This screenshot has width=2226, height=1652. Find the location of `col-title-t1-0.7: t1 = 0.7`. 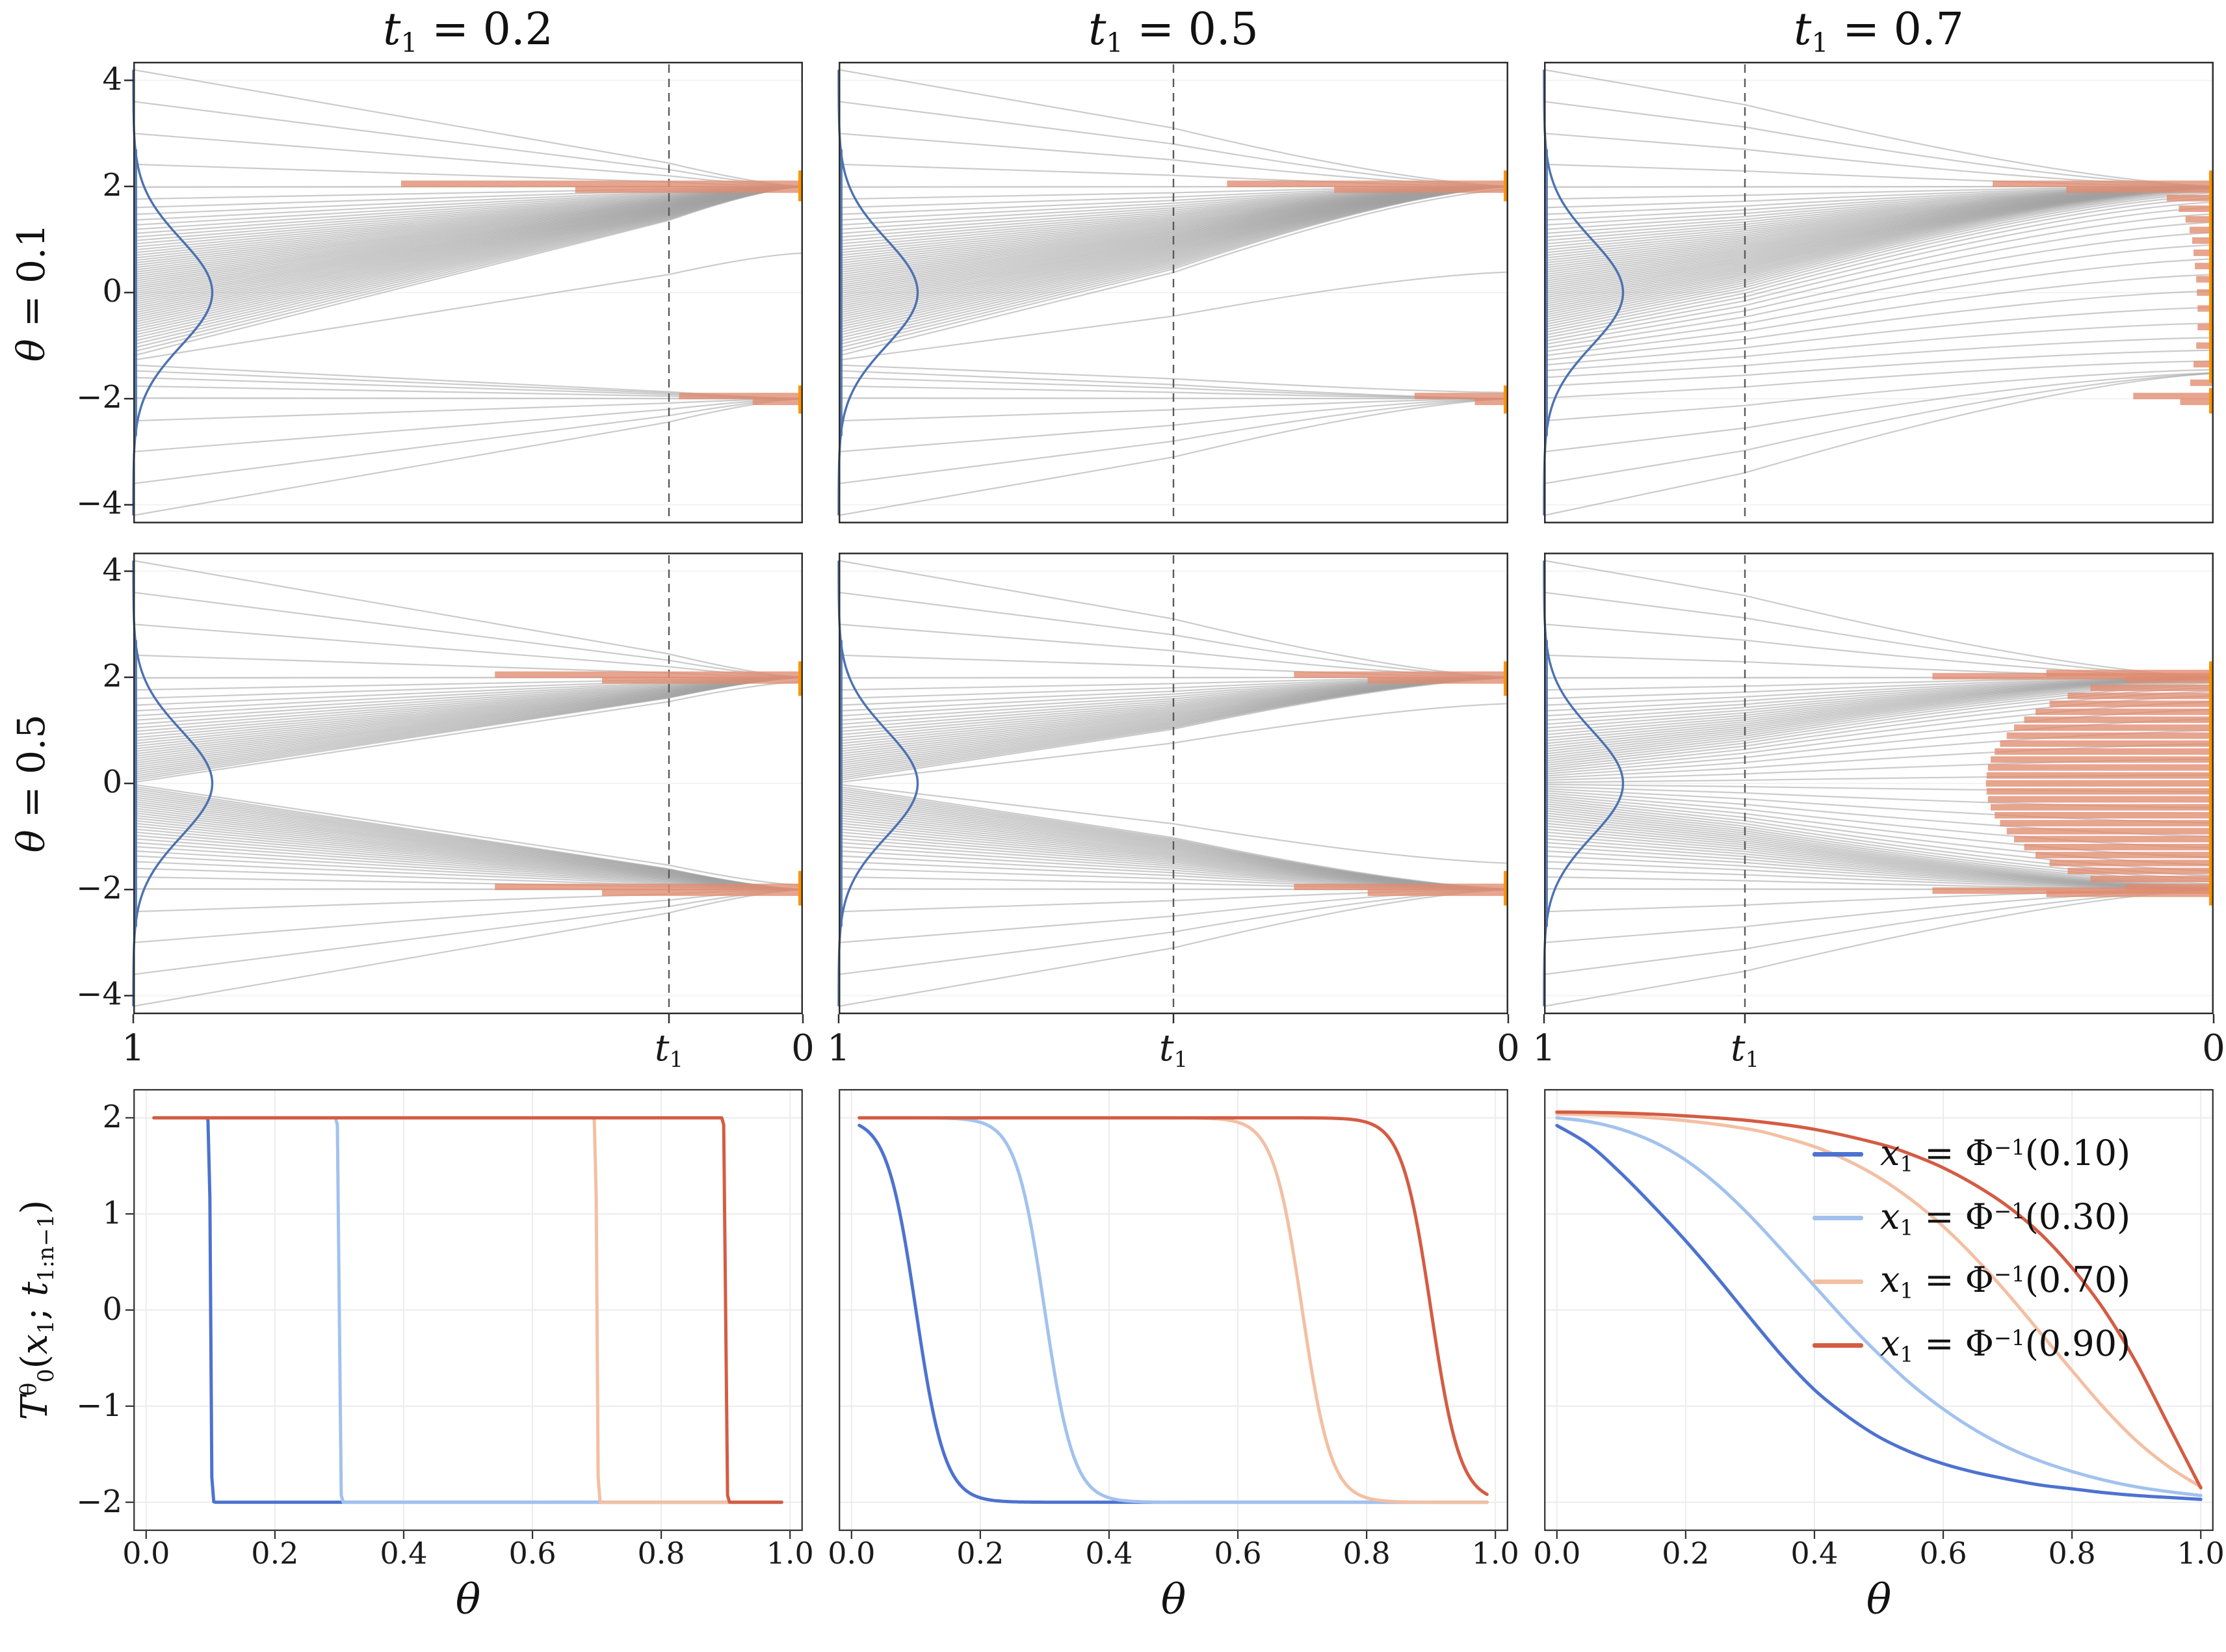

col-title-t1-0.7: t1 = 0.7 is located at coordinates (1879, 30).